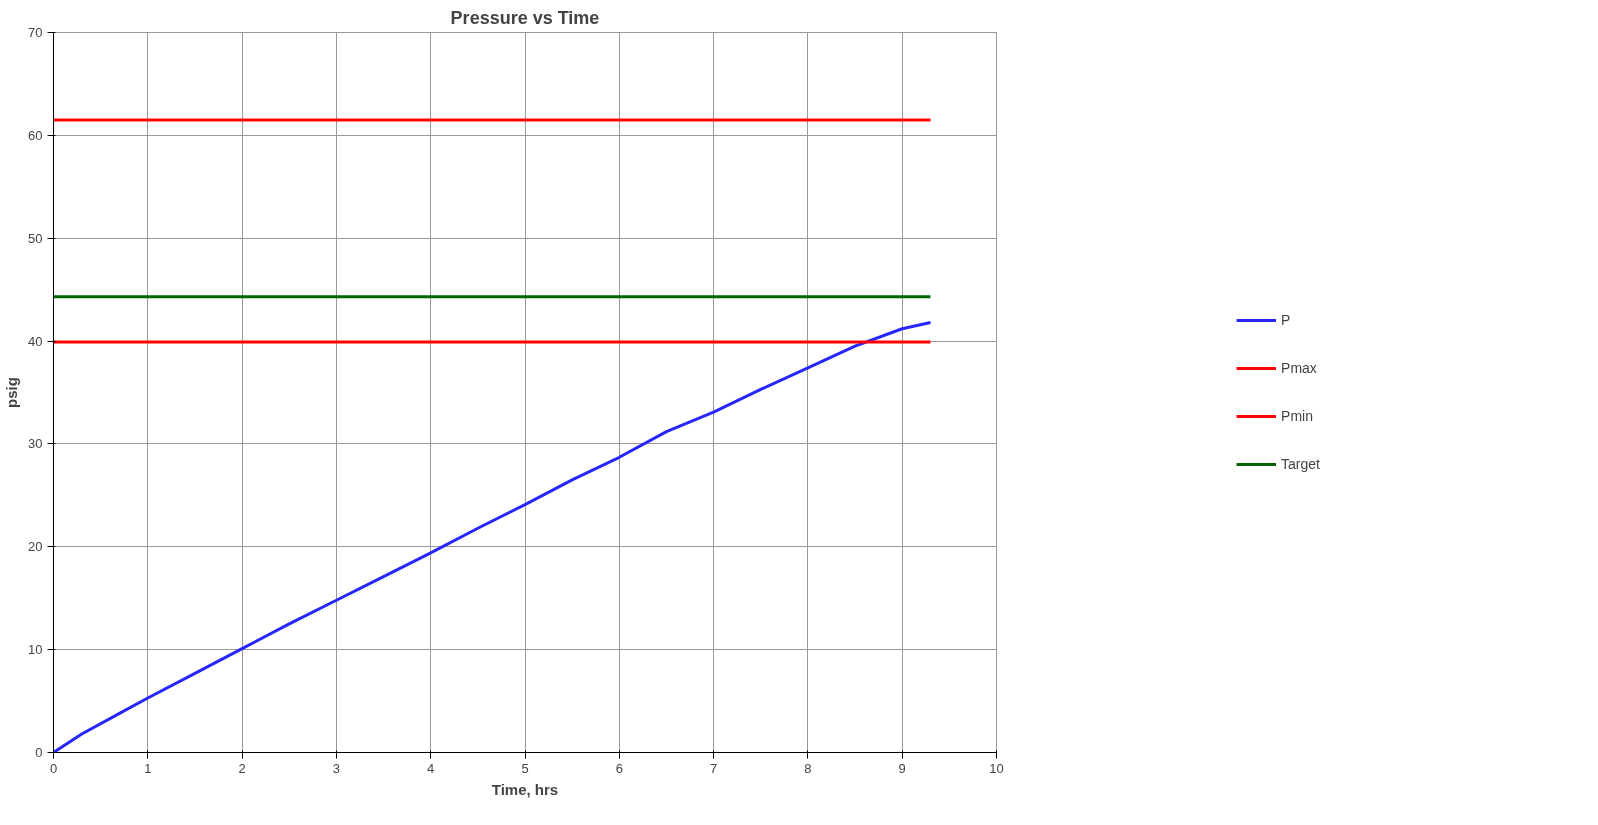 This screenshot has width=1598, height=825. I want to click on x-tick-label: 0, so click(53, 768).